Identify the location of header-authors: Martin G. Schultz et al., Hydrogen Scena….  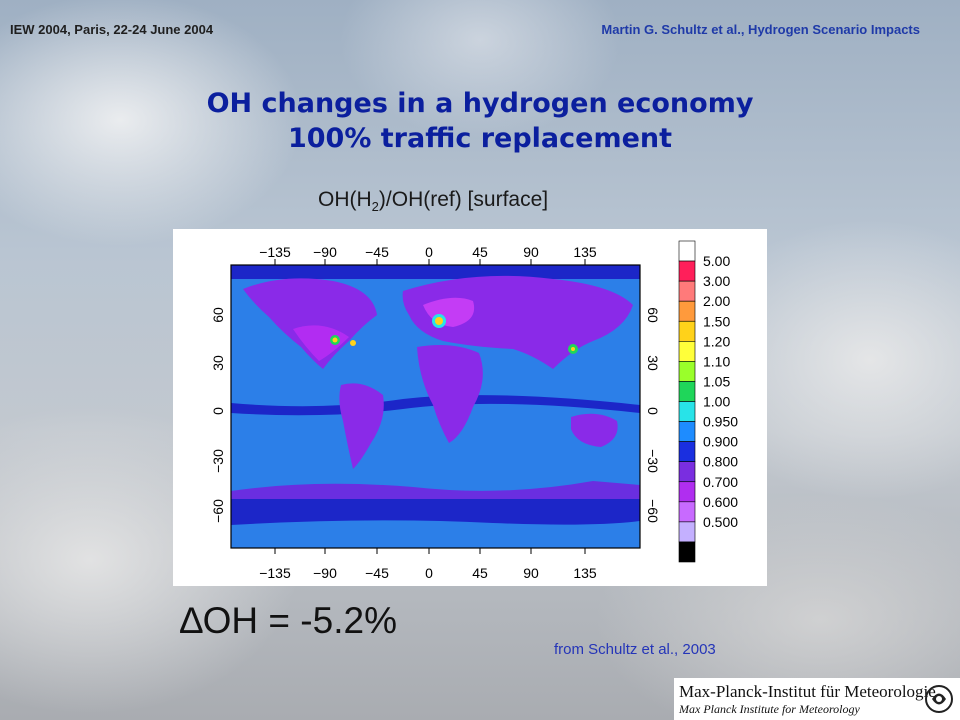
(760, 29).